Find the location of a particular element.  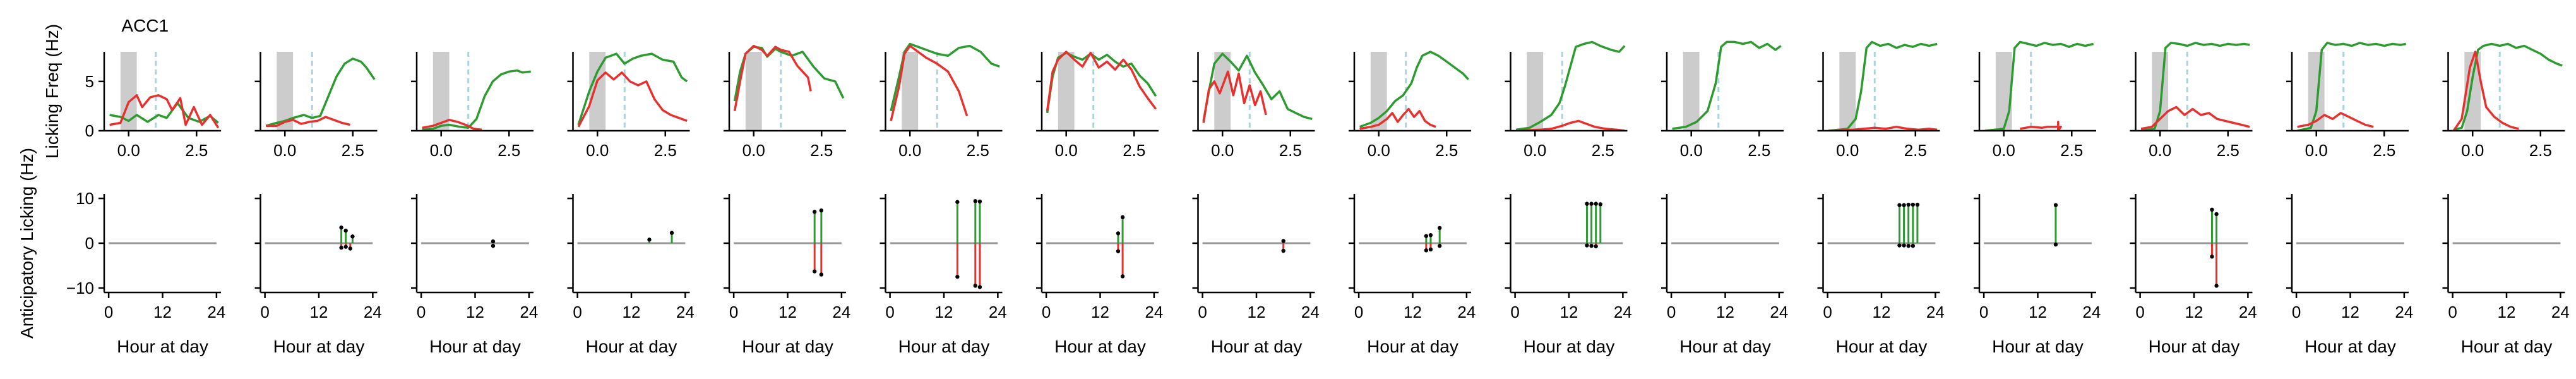

bottom-plot-14: 0 12 24 Hour at day is located at coordinates (2193, 275).